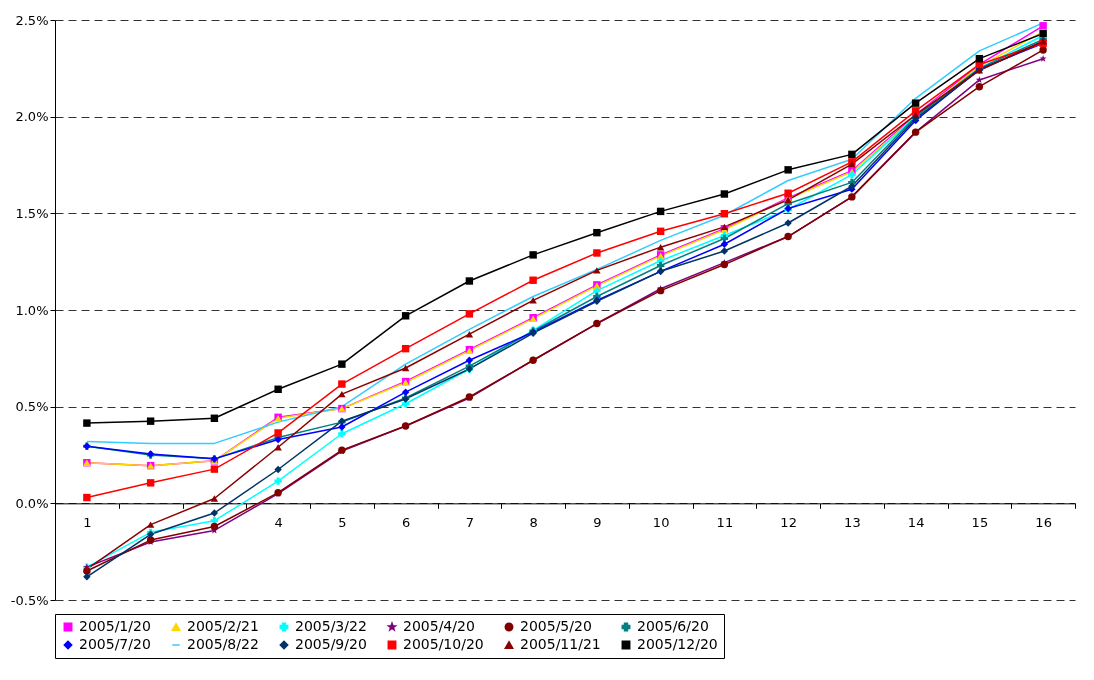 The width and height of the screenshot is (1094, 680). Describe the element at coordinates (560, 644) in the screenshot. I see `legend-label: 2005/11/21` at that location.